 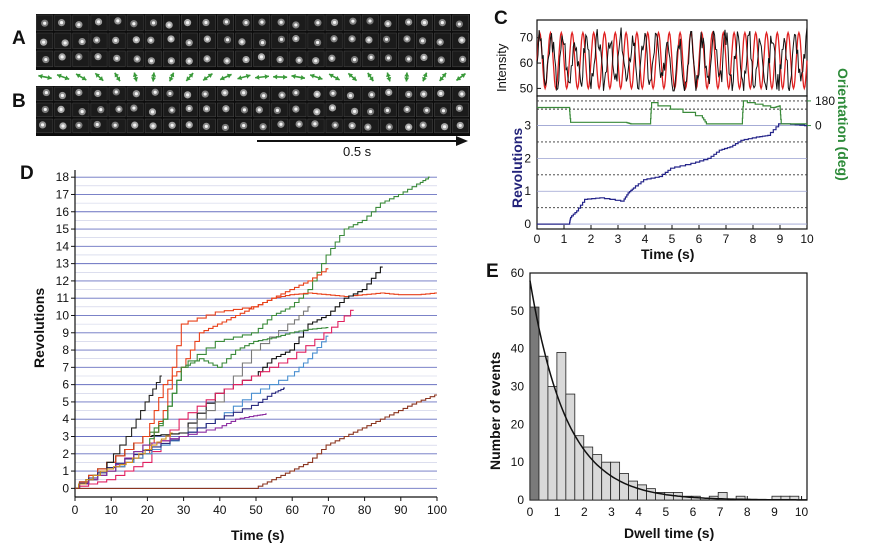 I want to click on c-xtick-label: 5, so click(x=672, y=239).